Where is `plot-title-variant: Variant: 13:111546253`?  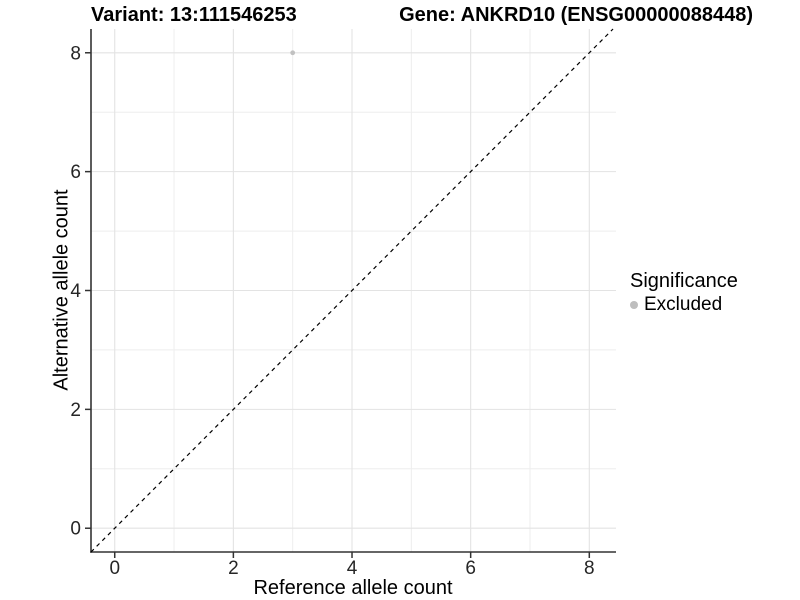 plot-title-variant: Variant: 13:111546253 is located at coordinates (194, 15).